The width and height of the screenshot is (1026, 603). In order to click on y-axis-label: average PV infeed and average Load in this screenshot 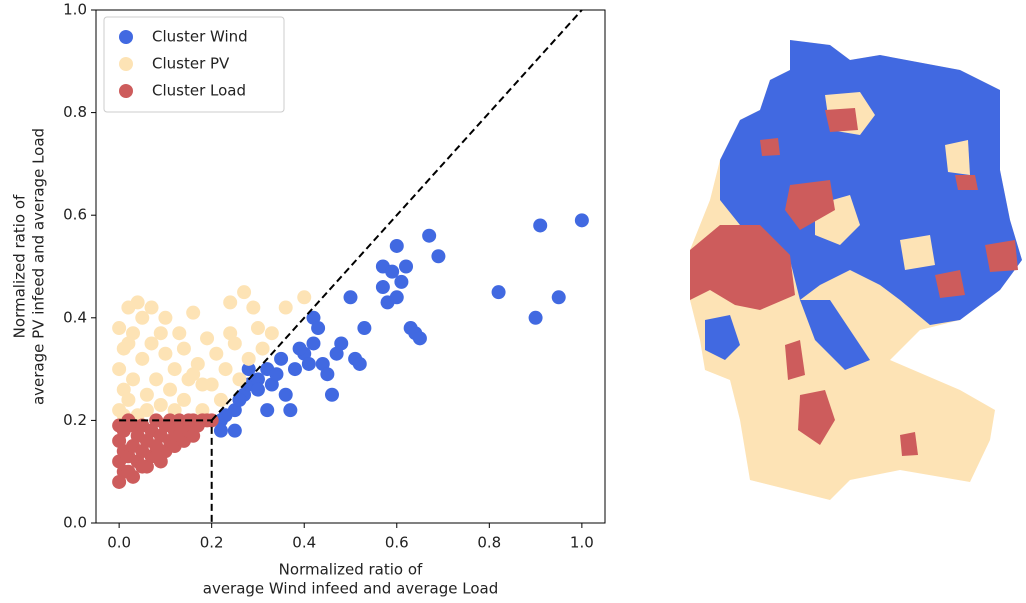, I will do `click(39, 266)`.